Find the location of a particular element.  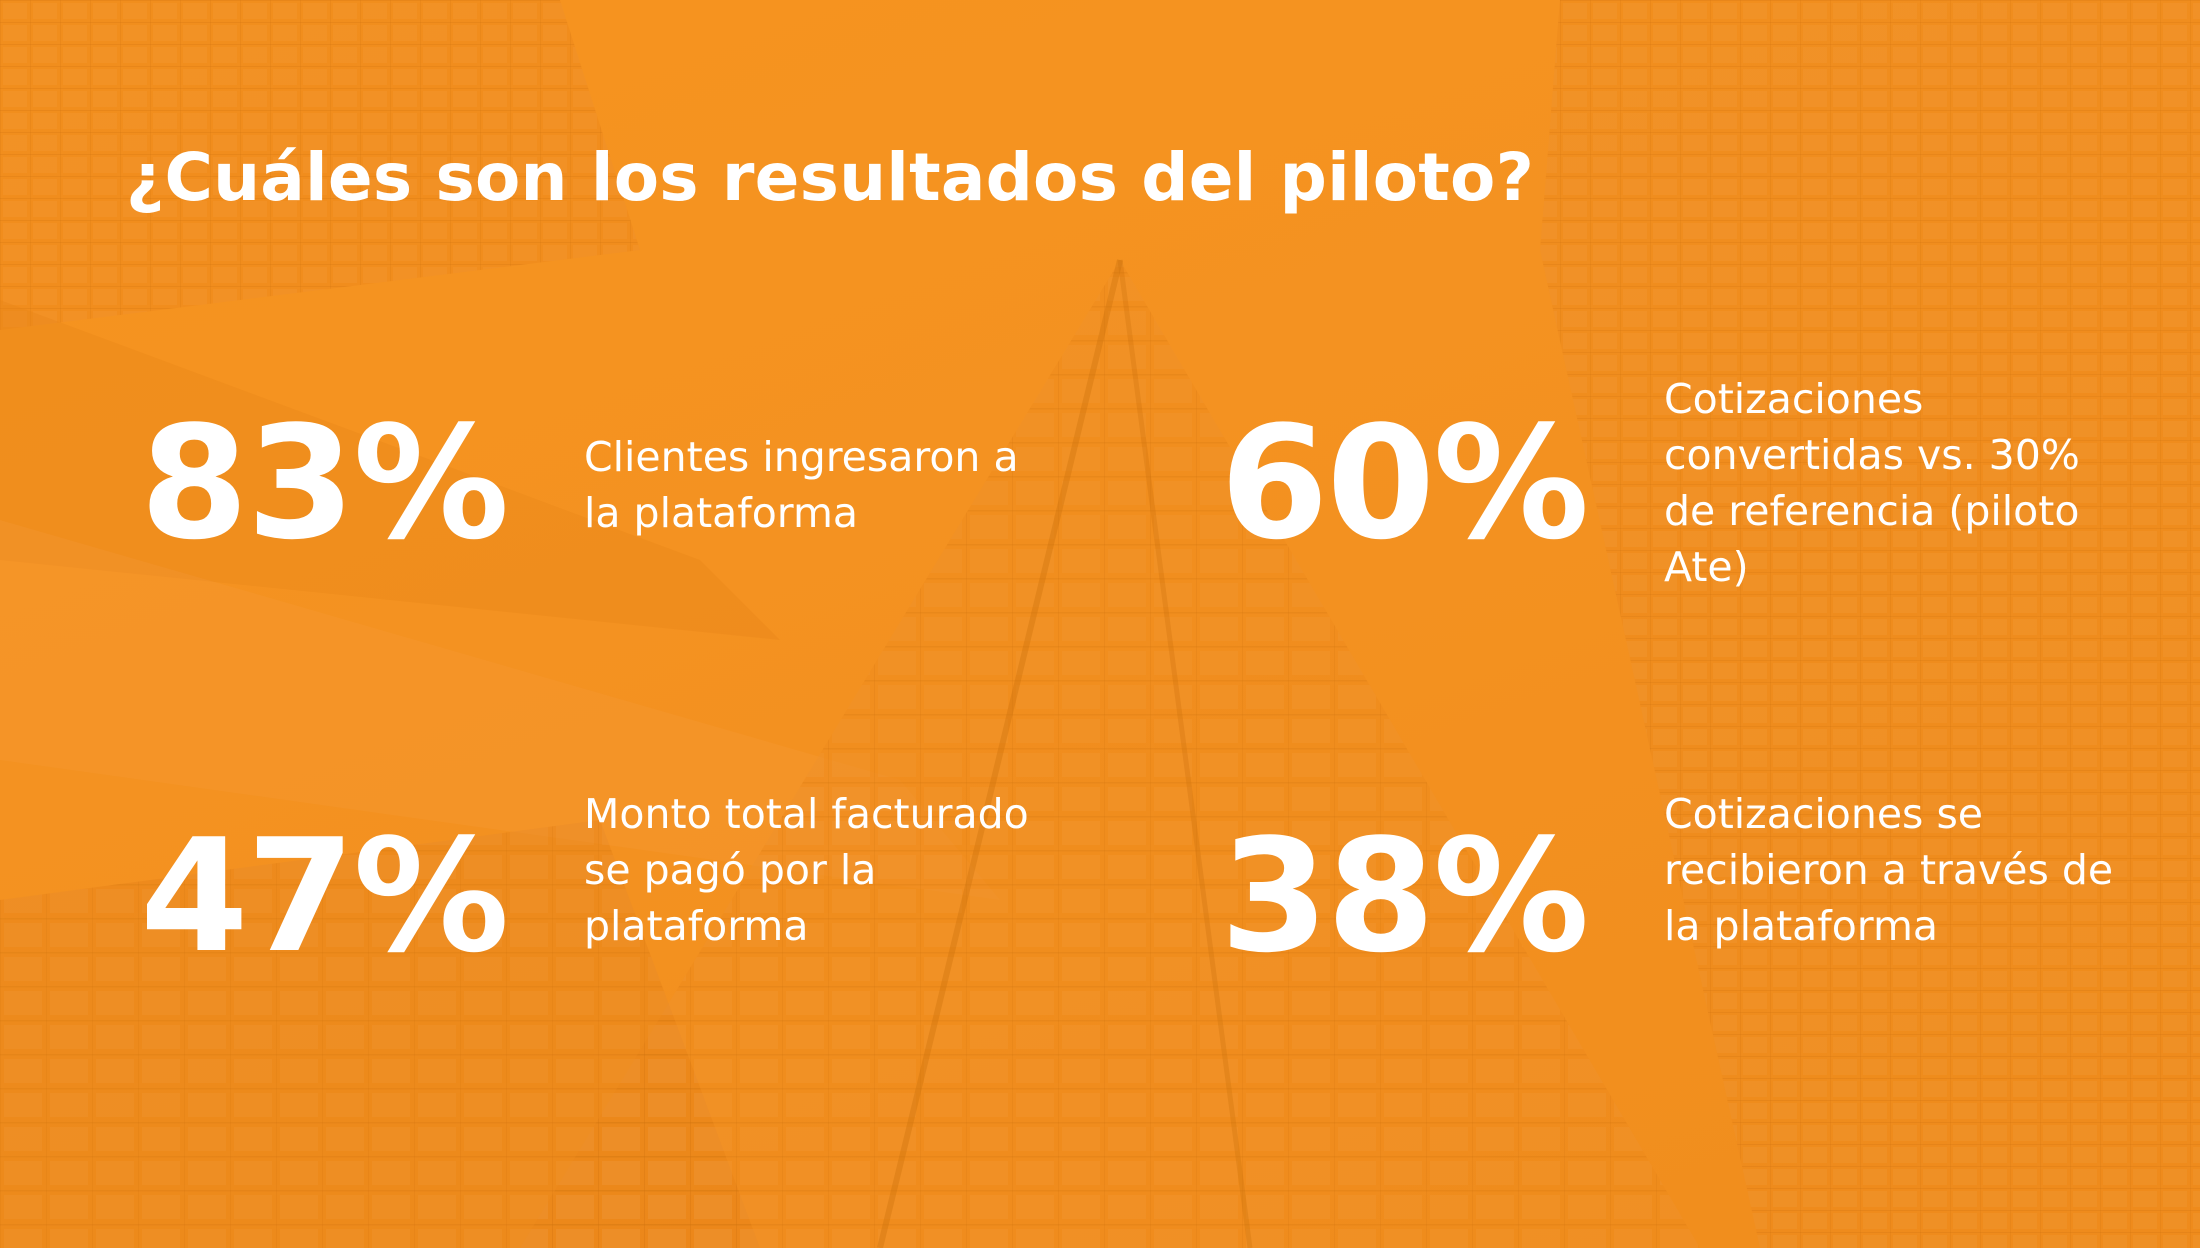

stat-percentage: 38% is located at coordinates (1404, 896).